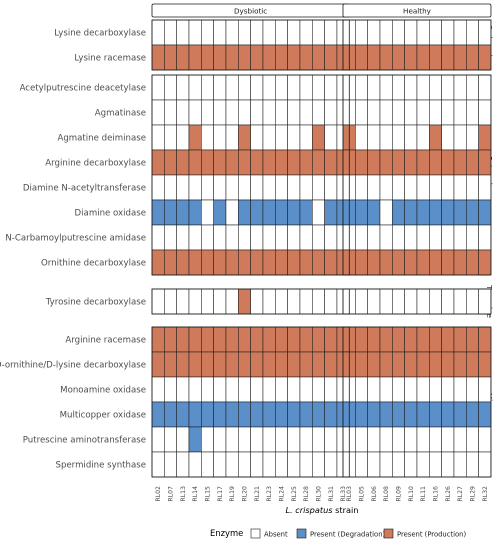 This screenshot has width=500, height=550. Describe the element at coordinates (269, 494) in the screenshot. I see `x-tick-label: RL23` at that location.